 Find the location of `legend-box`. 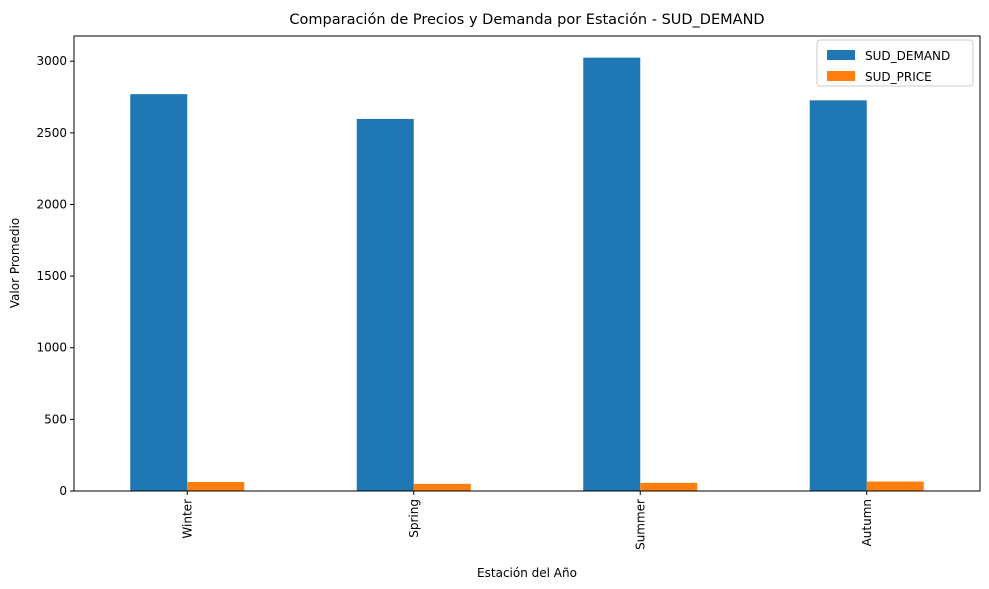

legend-box is located at coordinates (895, 63).